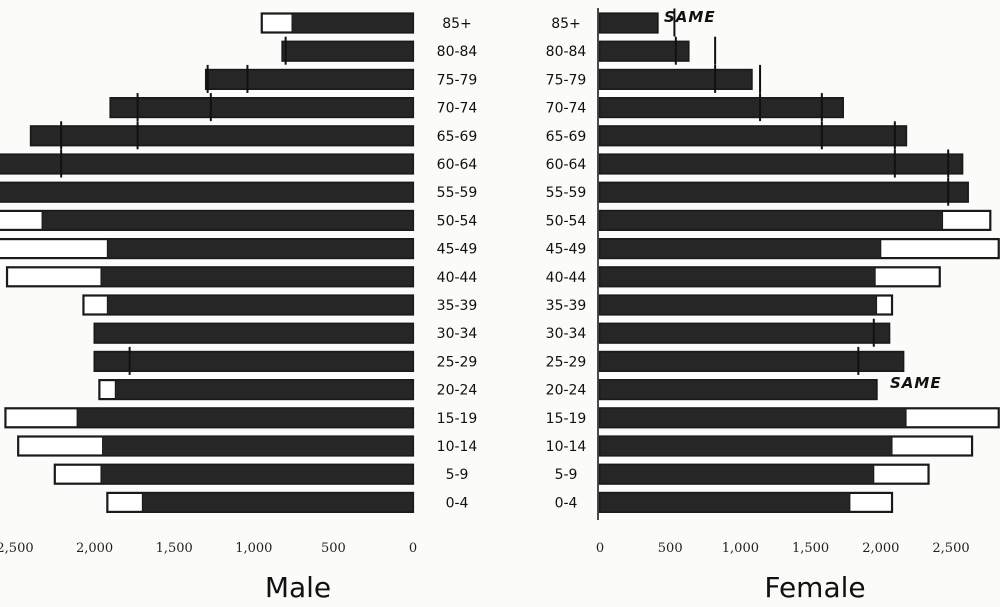  What do you see at coordinates (566, 391) in the screenshot?
I see `female-age-label: 20-24` at bounding box center [566, 391].